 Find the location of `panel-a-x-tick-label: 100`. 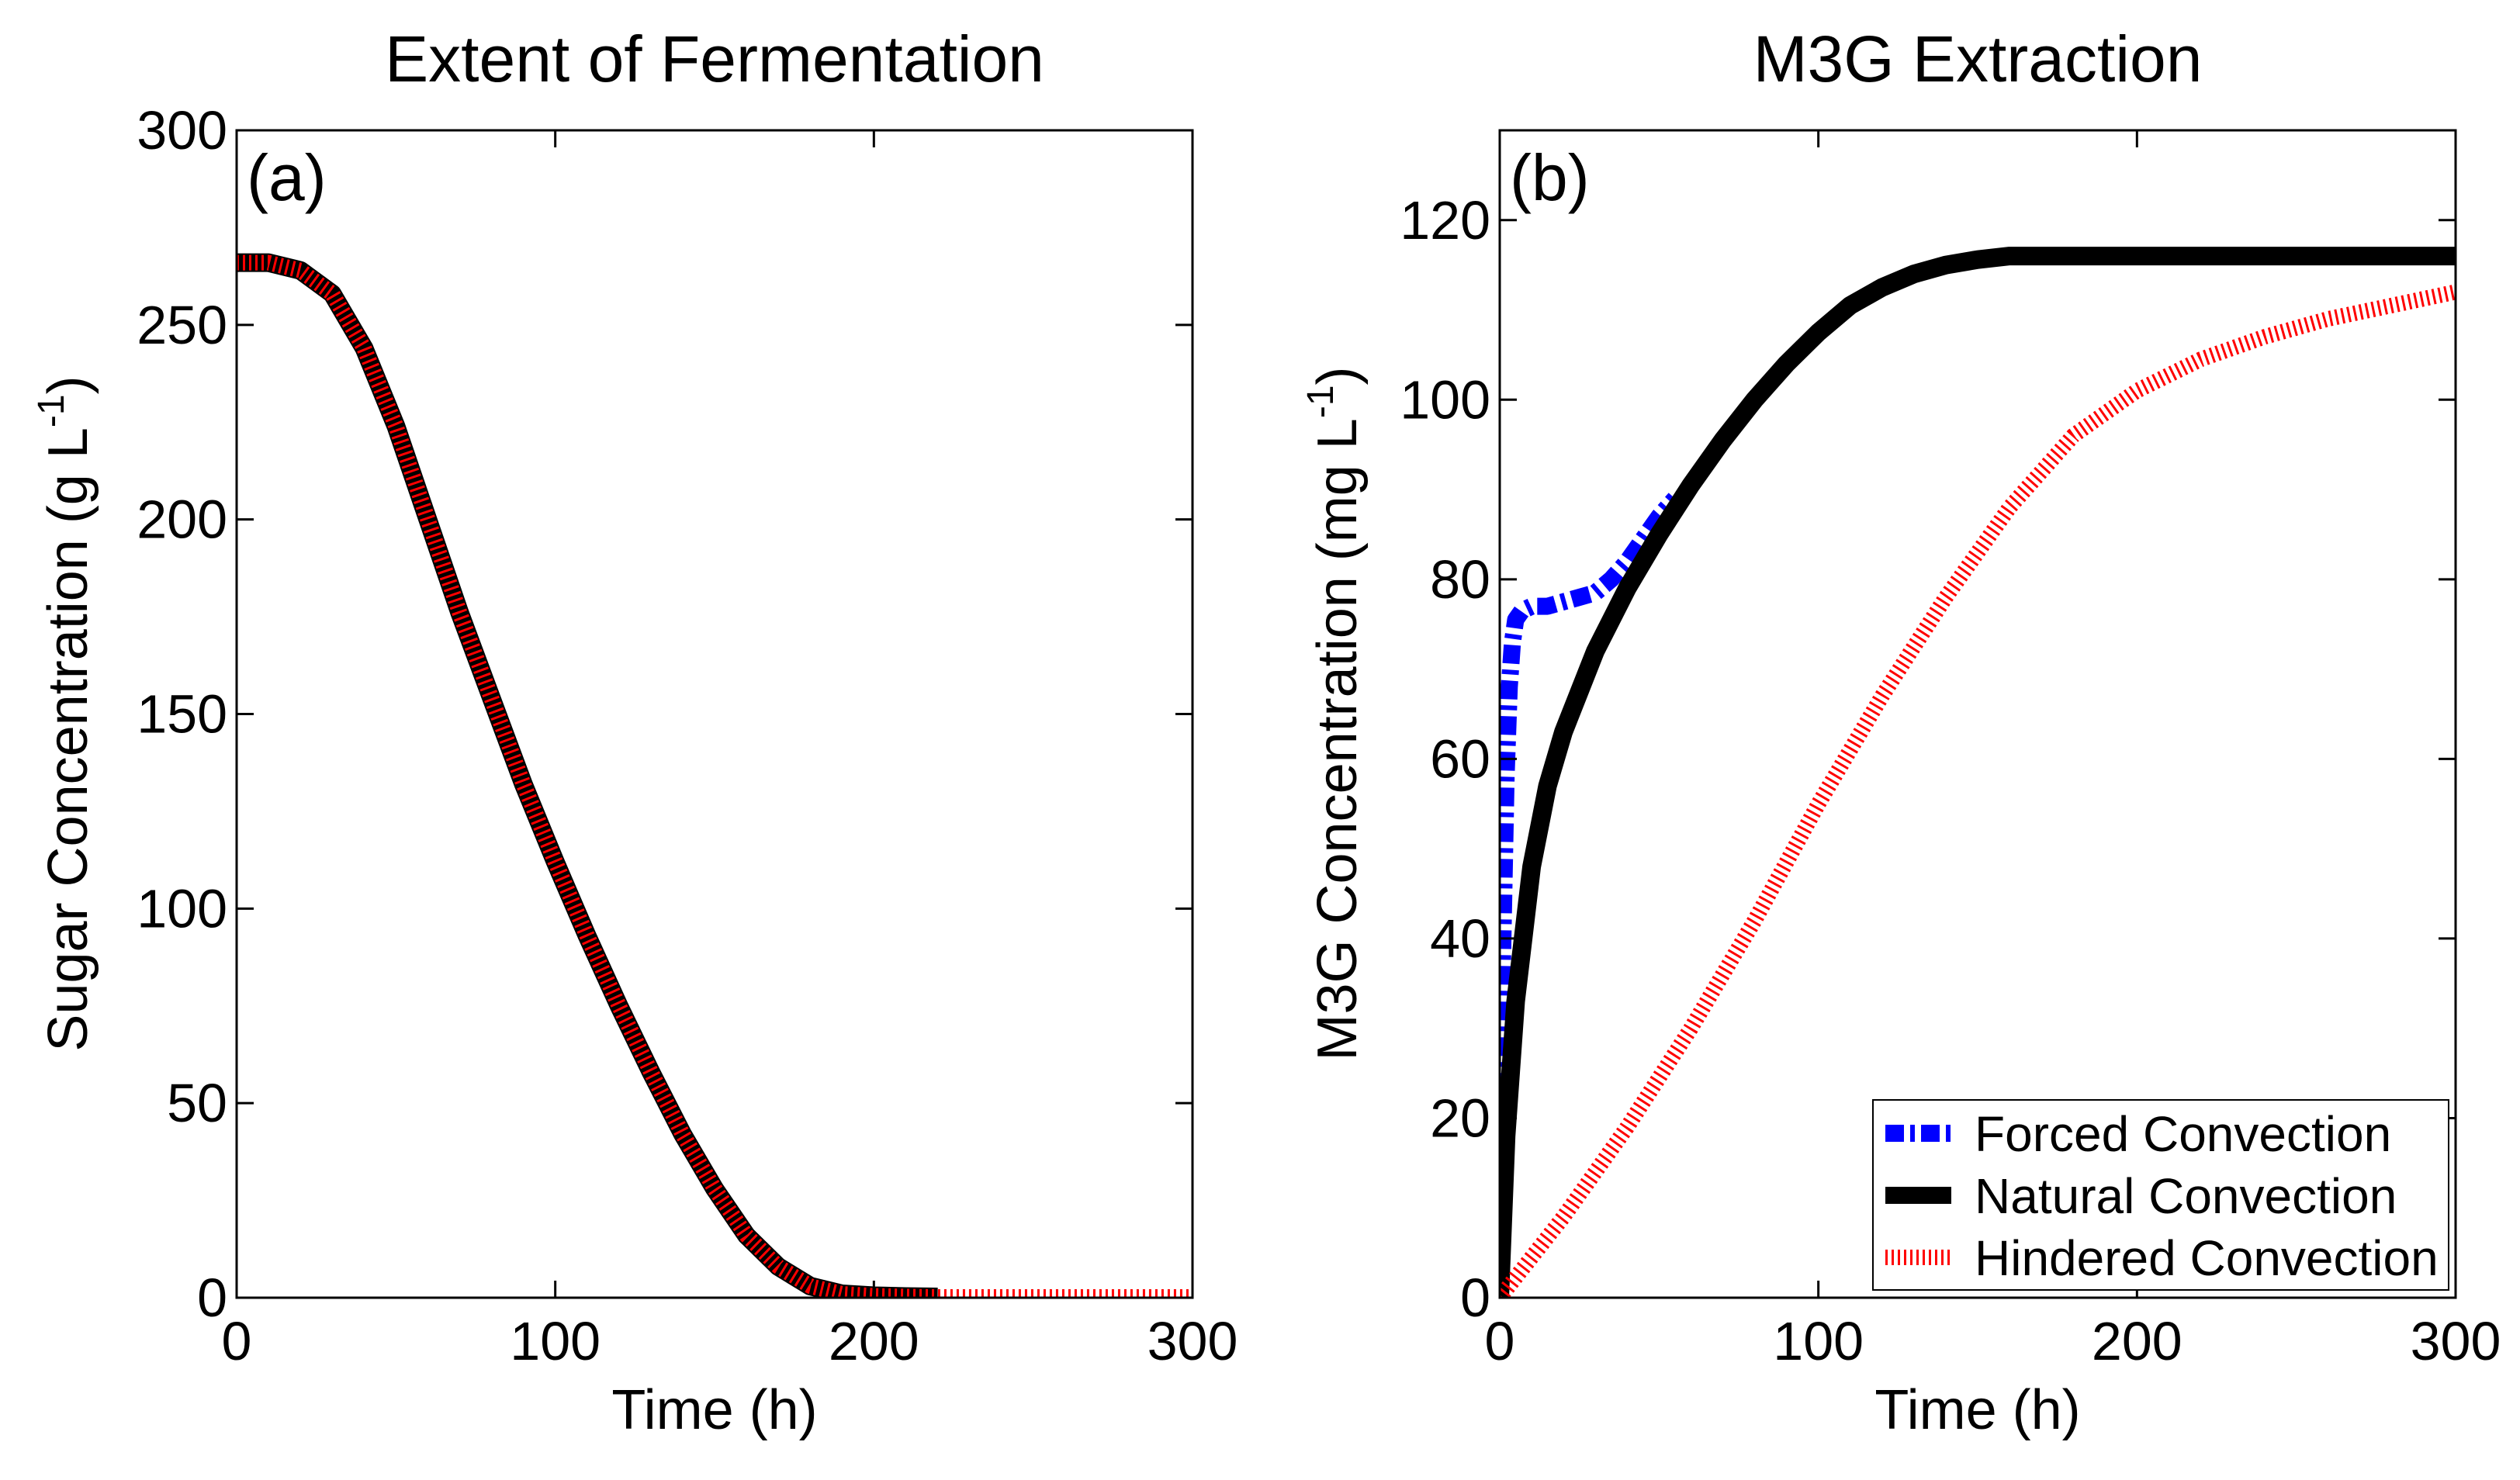

panel-a-x-tick-label: 100 is located at coordinates (556, 1341).